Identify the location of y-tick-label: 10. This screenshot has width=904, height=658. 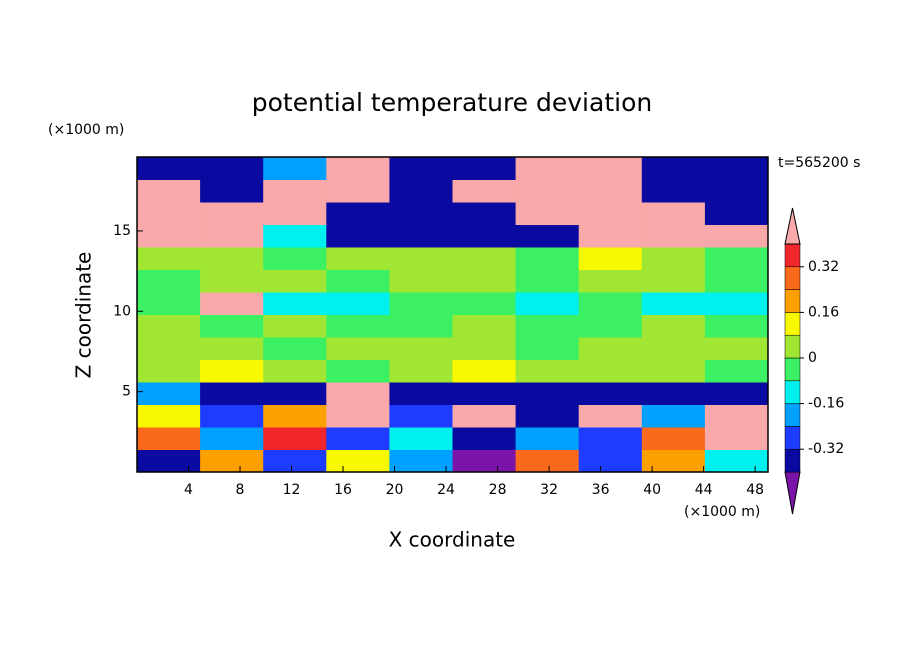
(122, 311).